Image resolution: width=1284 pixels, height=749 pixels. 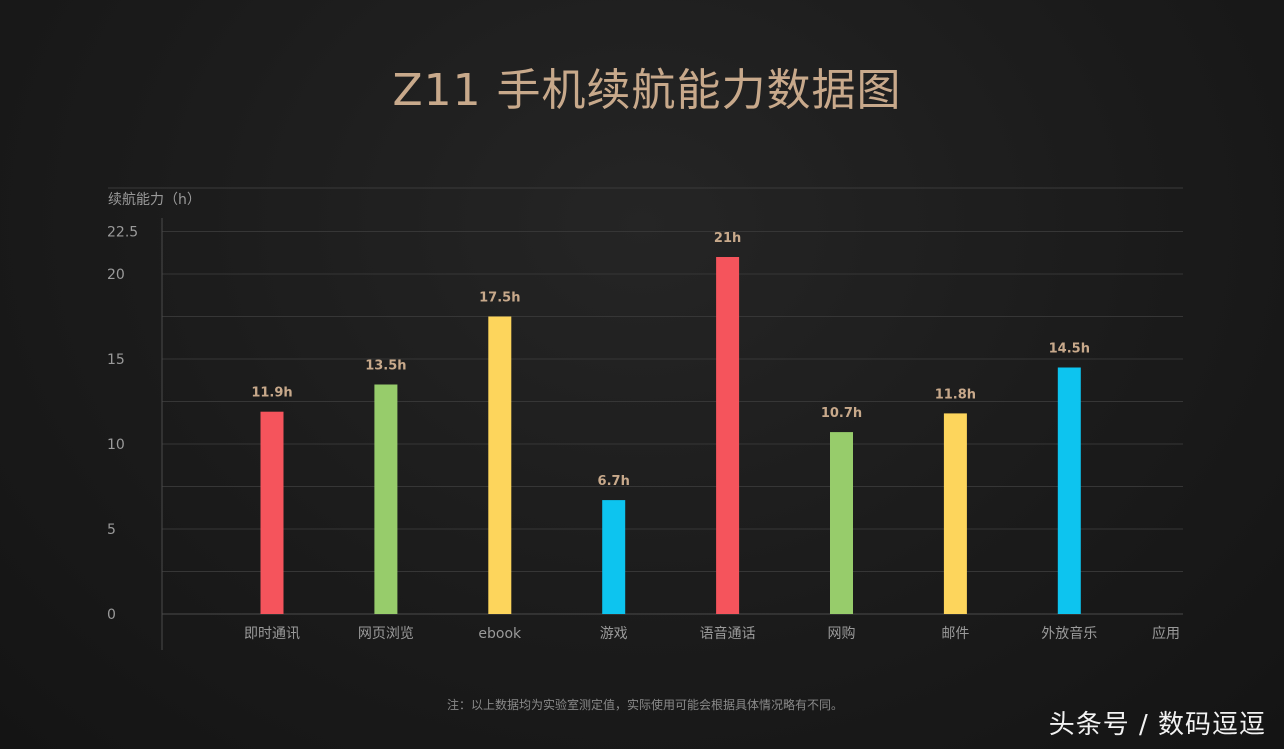 I want to click on y-axis-label: 续航能力（h）, so click(x=154, y=199).